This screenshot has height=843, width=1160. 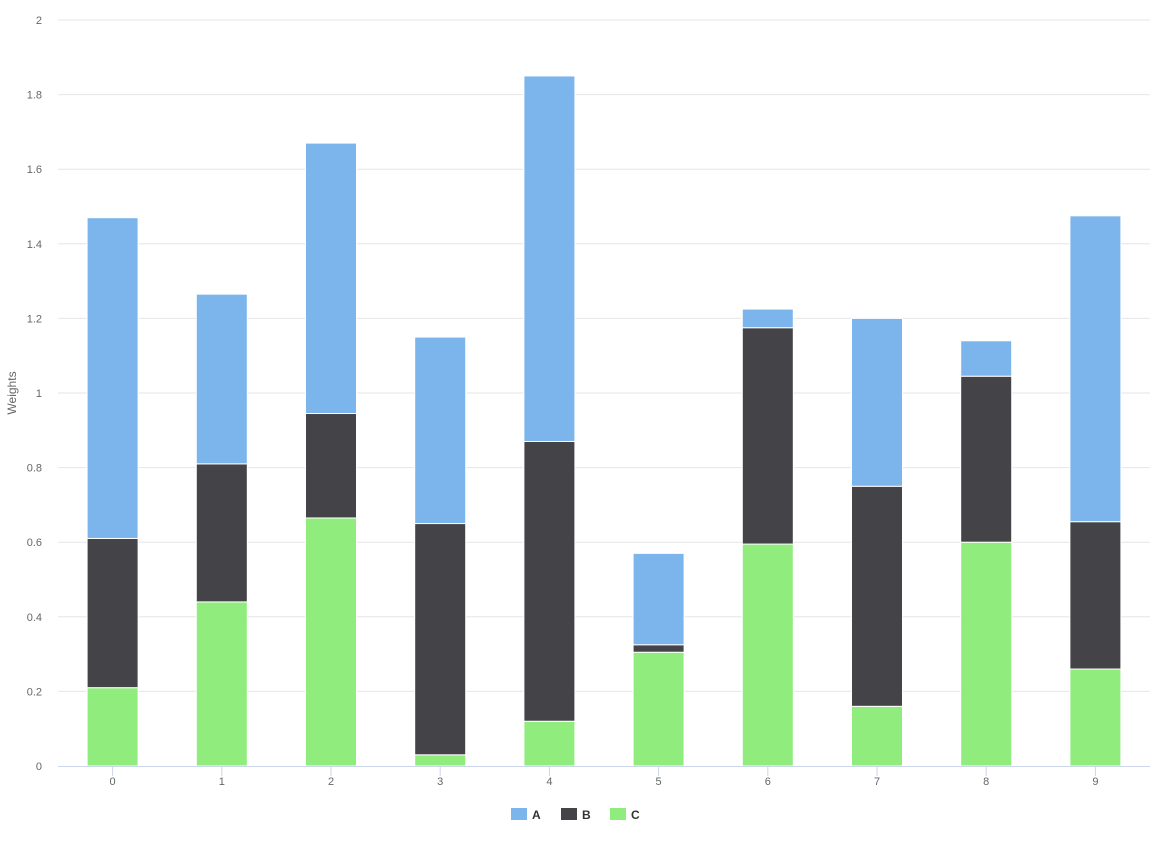 What do you see at coordinates (34, 96) in the screenshot?
I see `y-tick-label: 1.8` at bounding box center [34, 96].